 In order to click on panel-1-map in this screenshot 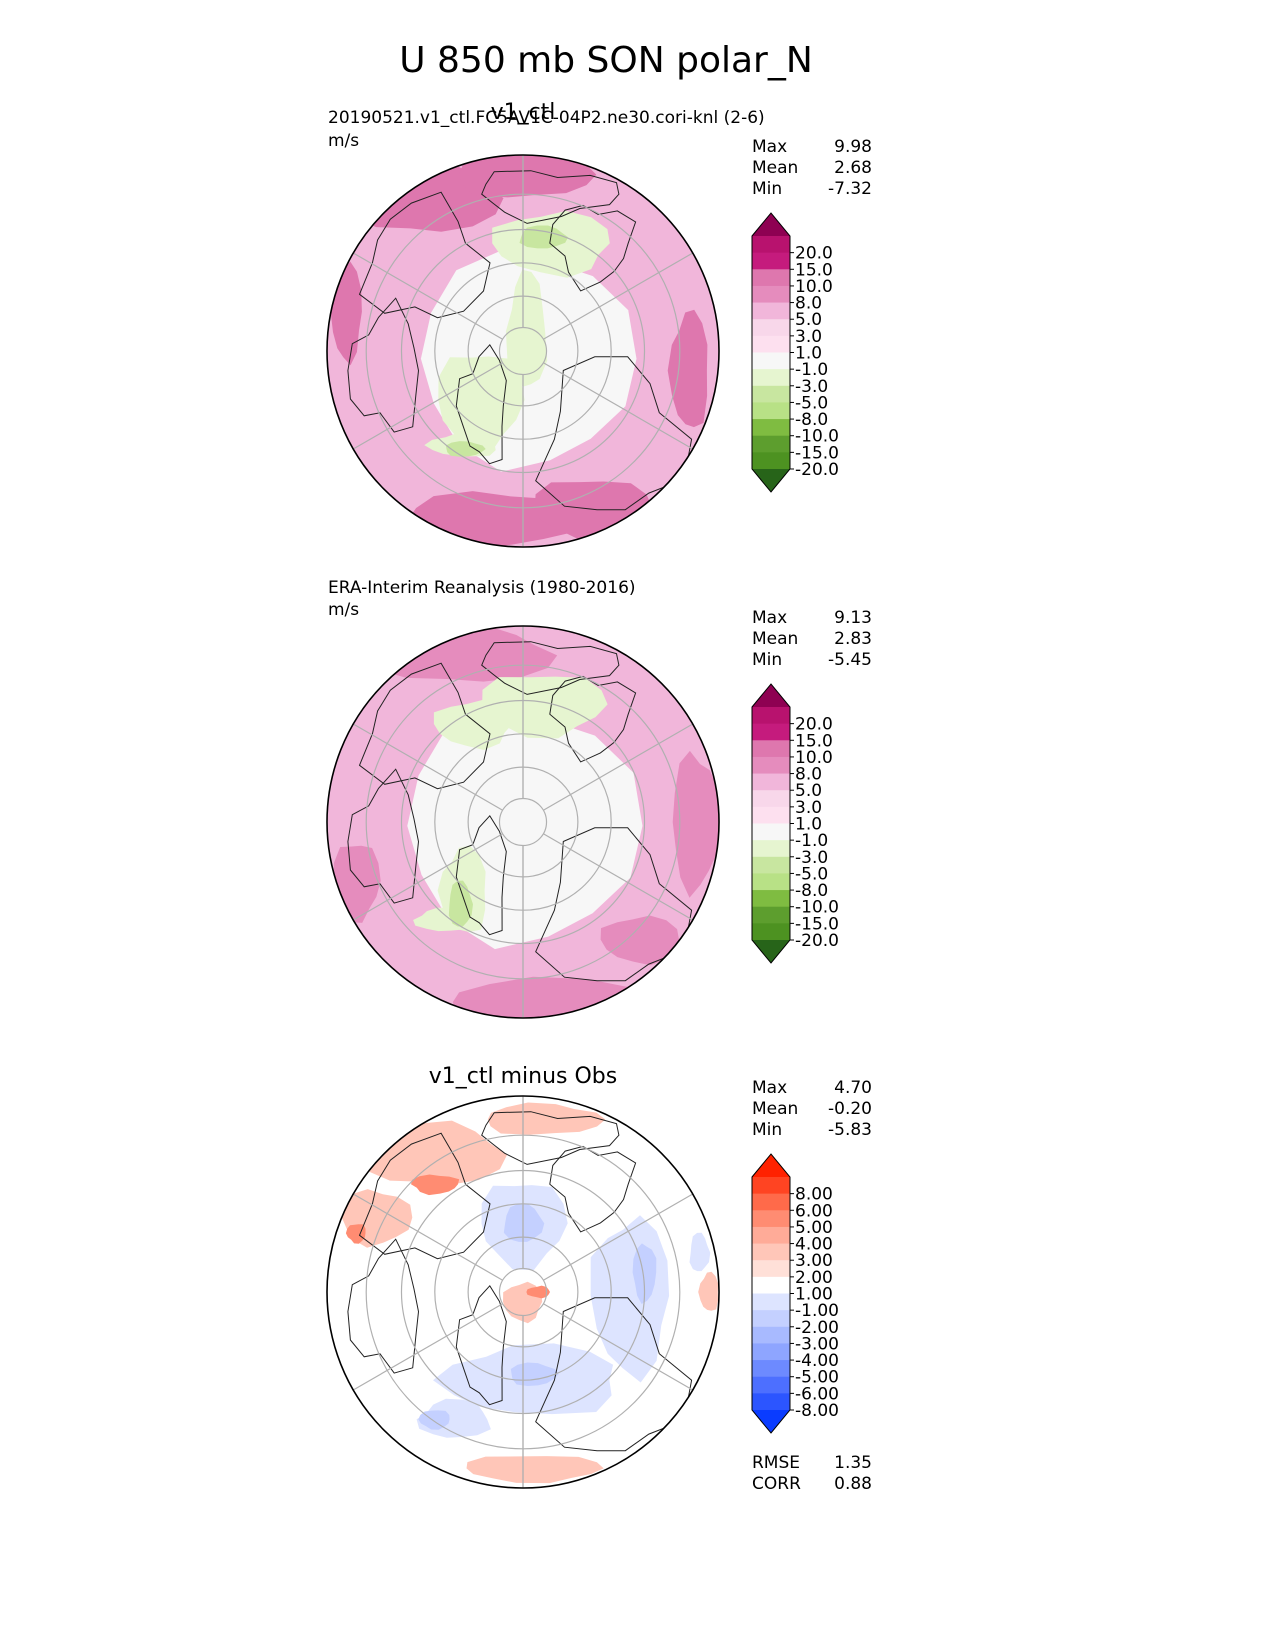, I will do `click(523, 351)`.